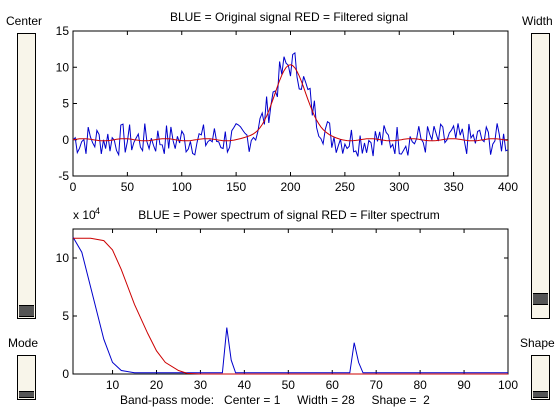  Describe the element at coordinates (65, 374) in the screenshot. I see `bot-ytick-label: 0` at that location.